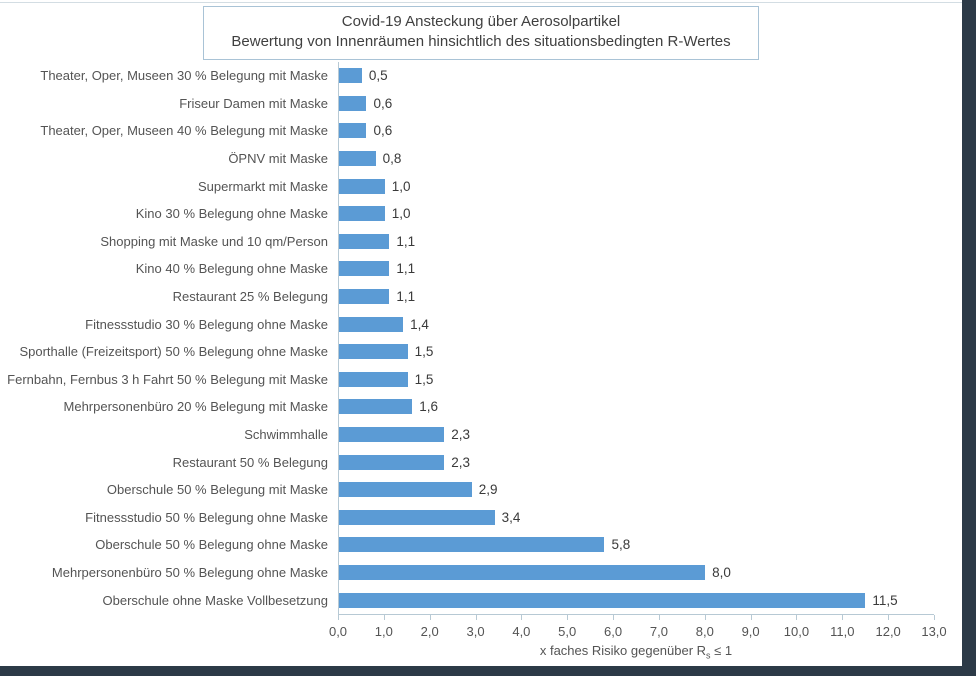  I want to click on bar-track: 1,6, so click(636, 407).